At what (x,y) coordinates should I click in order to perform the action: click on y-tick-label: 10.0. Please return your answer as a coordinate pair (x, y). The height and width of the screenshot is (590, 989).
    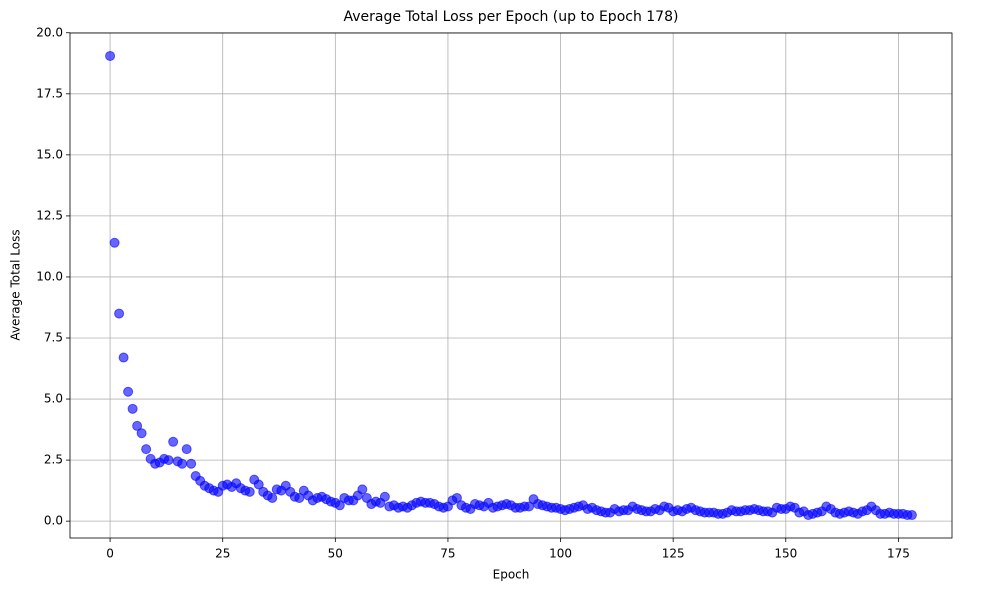
    Looking at the image, I should click on (49, 276).